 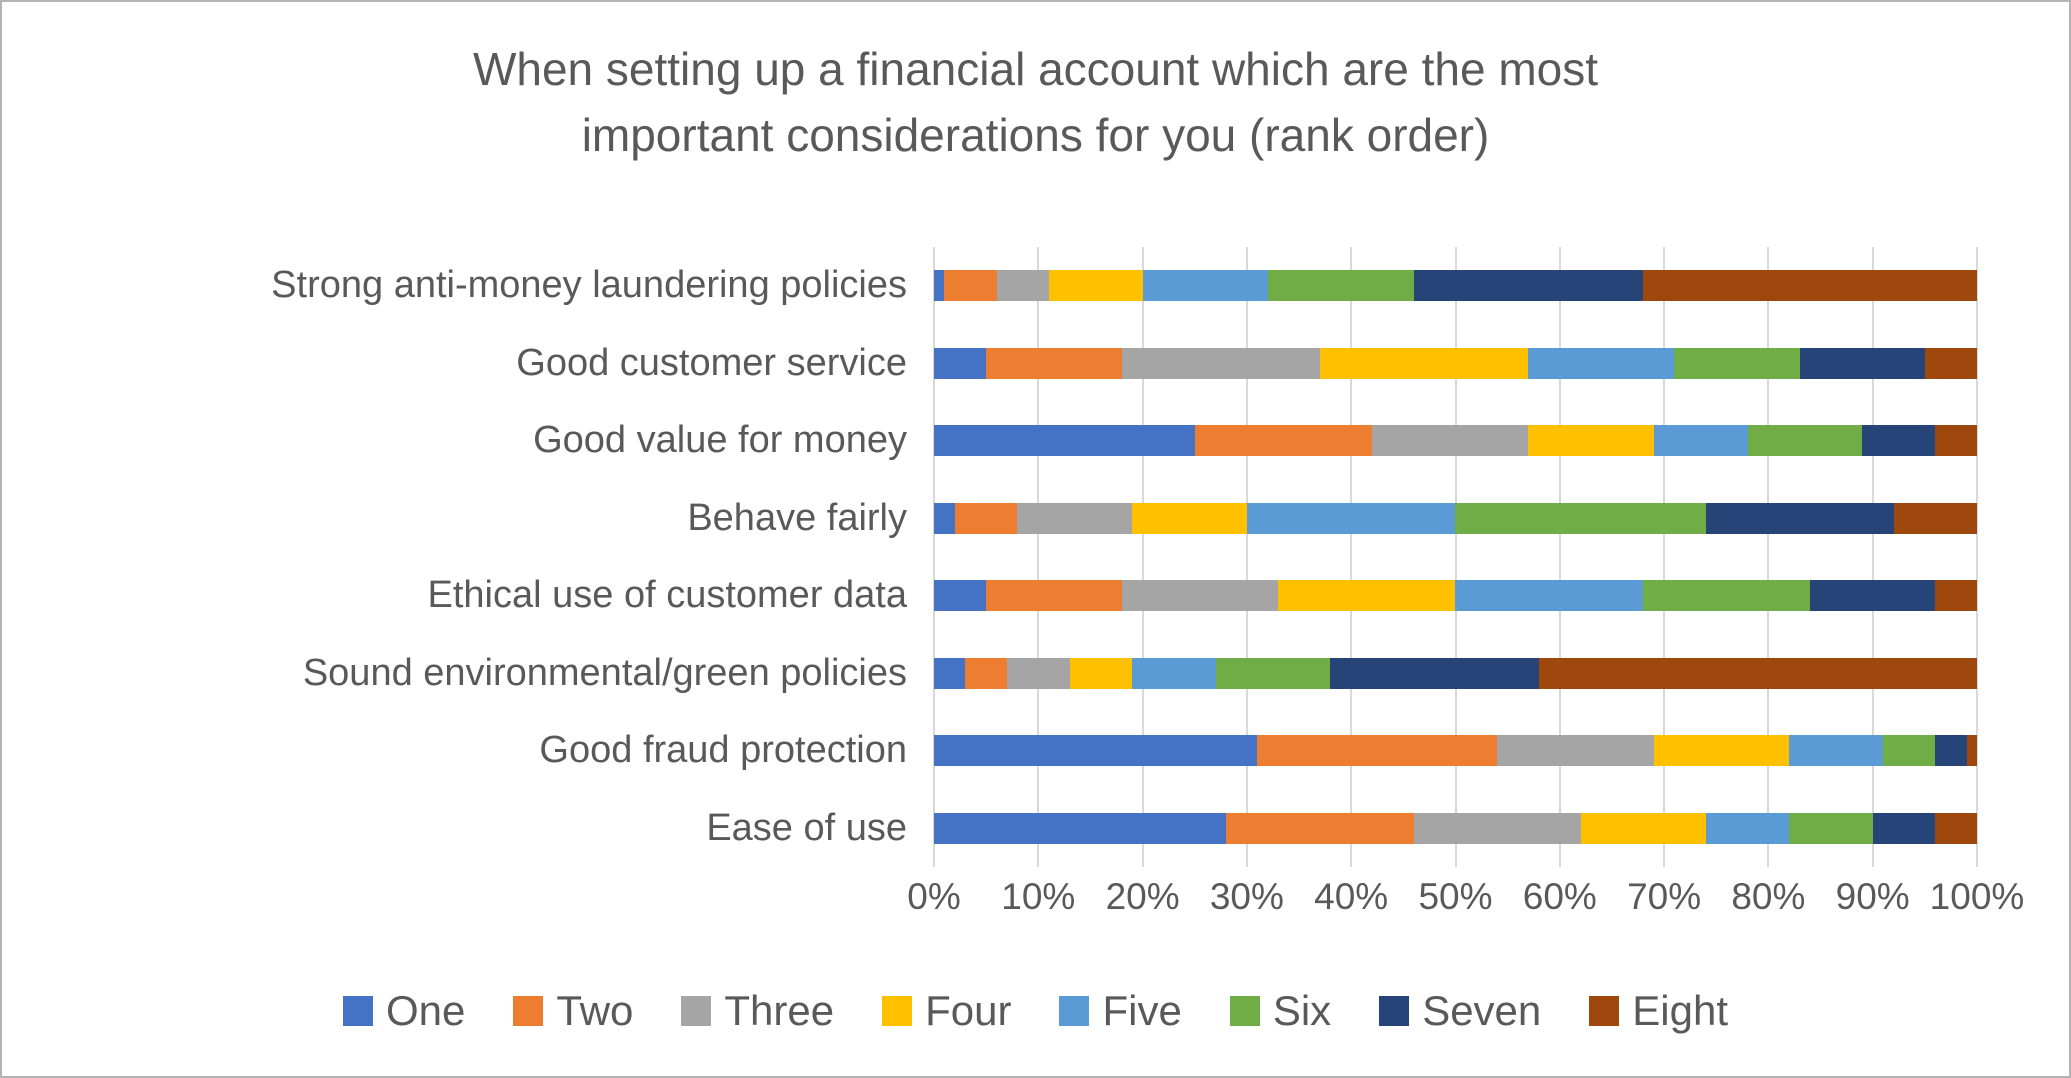 I want to click on category-label: Good value for money, so click(x=720, y=440).